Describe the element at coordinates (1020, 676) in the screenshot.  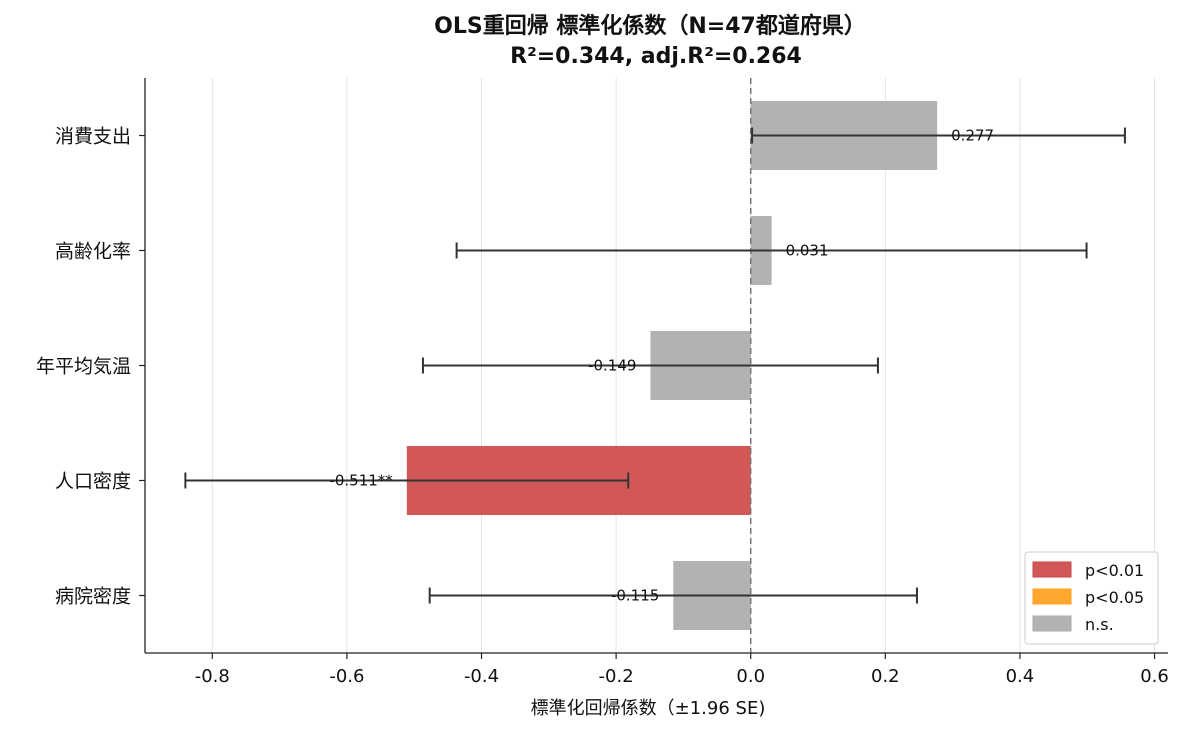
I see `x-tick-label: 0.4` at that location.